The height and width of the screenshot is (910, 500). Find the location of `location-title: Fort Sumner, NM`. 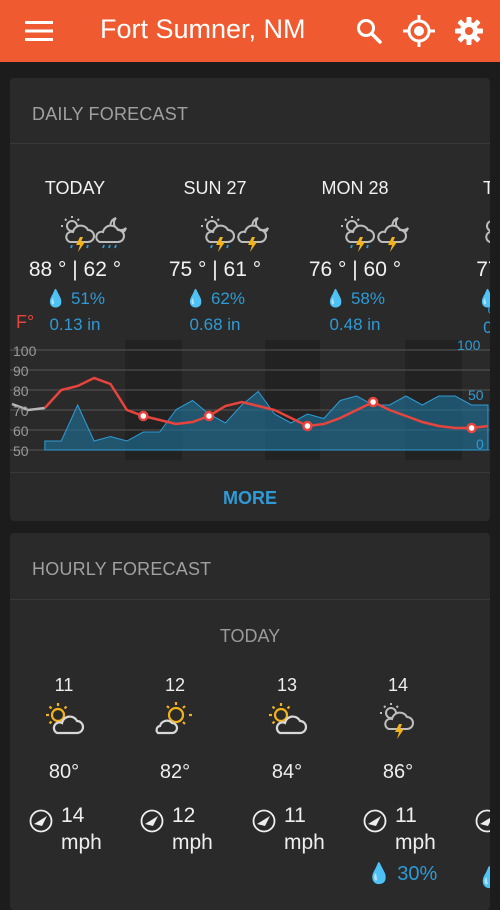

location-title: Fort Sumner, NM is located at coordinates (203, 29).